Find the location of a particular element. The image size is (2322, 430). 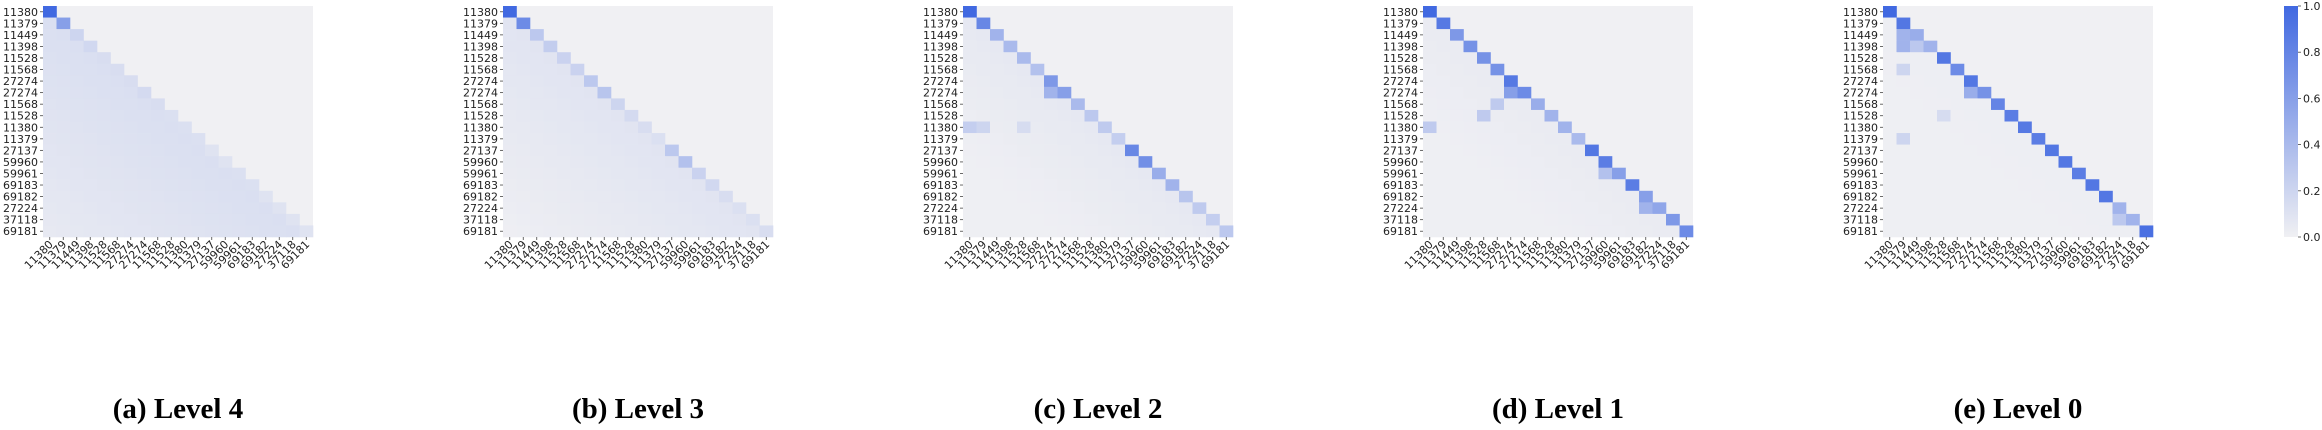

y-tick-label: 59960 is located at coordinates (940, 162).